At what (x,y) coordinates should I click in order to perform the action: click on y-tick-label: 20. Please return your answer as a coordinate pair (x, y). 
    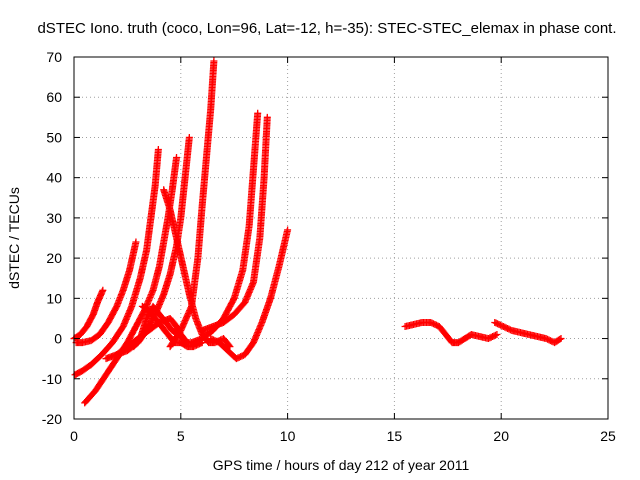
    Looking at the image, I should click on (54, 258).